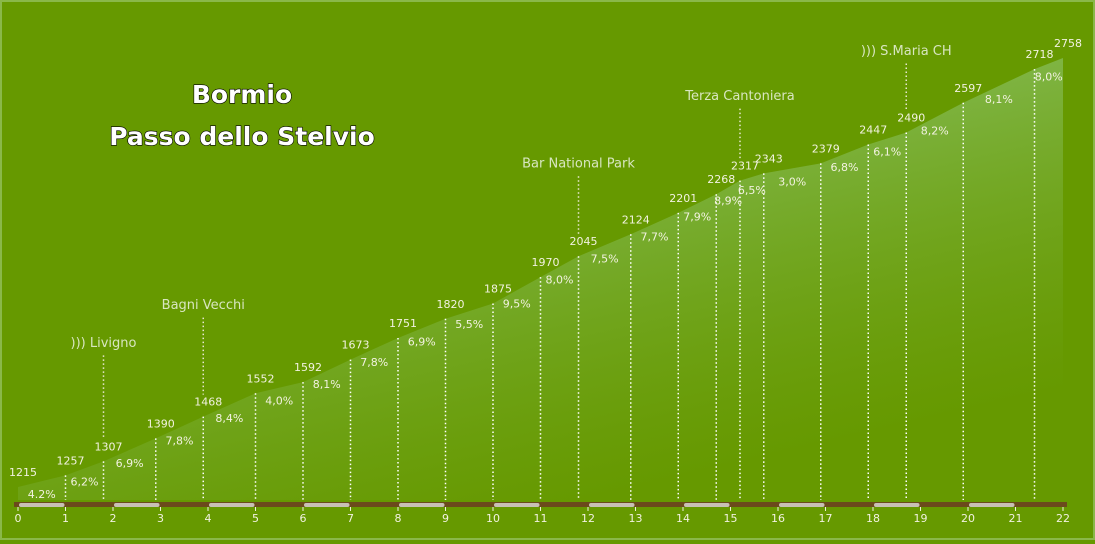 Image resolution: width=1095 pixels, height=544 pixels. What do you see at coordinates (1040, 54) in the screenshot?
I see `altitude-label: 2718` at bounding box center [1040, 54].